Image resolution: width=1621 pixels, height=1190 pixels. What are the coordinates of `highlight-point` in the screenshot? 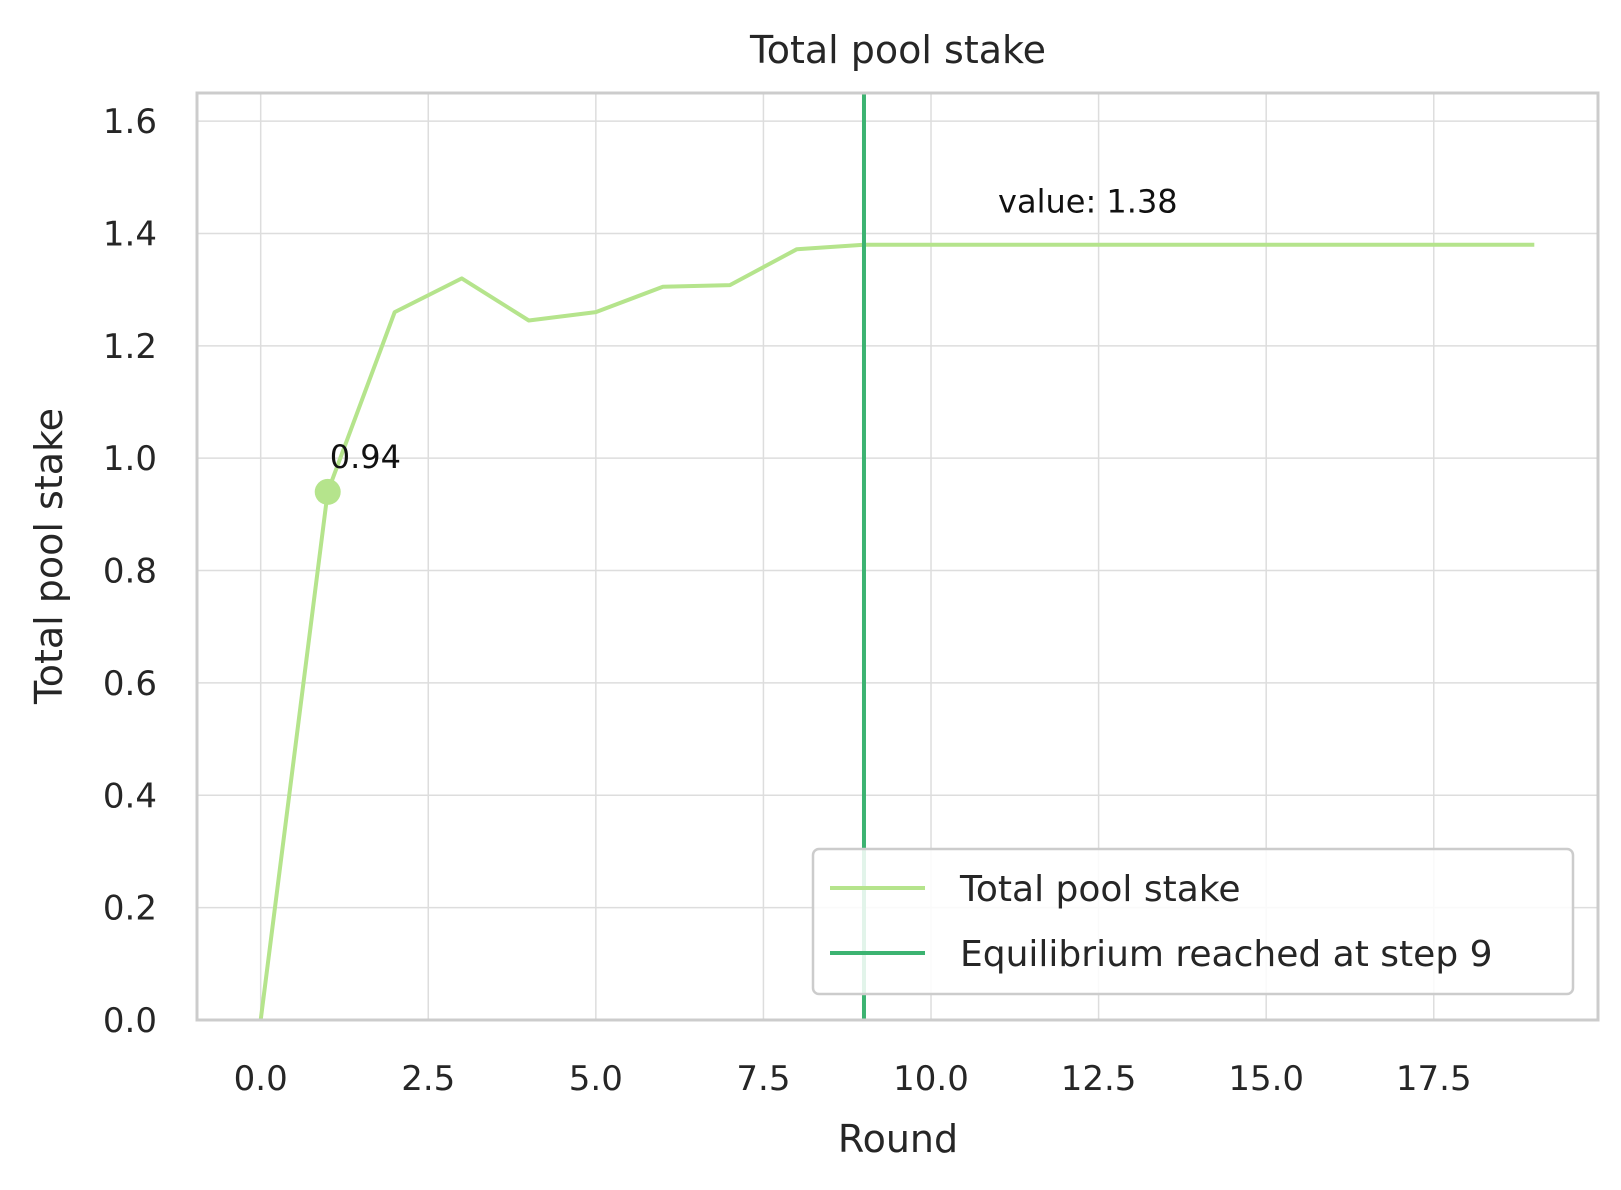 It's located at (327, 491).